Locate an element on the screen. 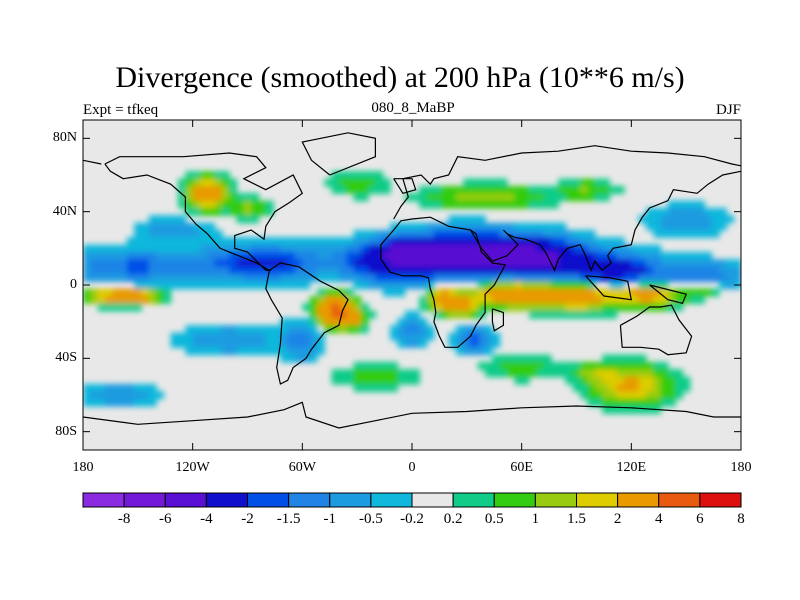 The height and width of the screenshot is (600, 800). colorbar-label: 6 is located at coordinates (700, 519).